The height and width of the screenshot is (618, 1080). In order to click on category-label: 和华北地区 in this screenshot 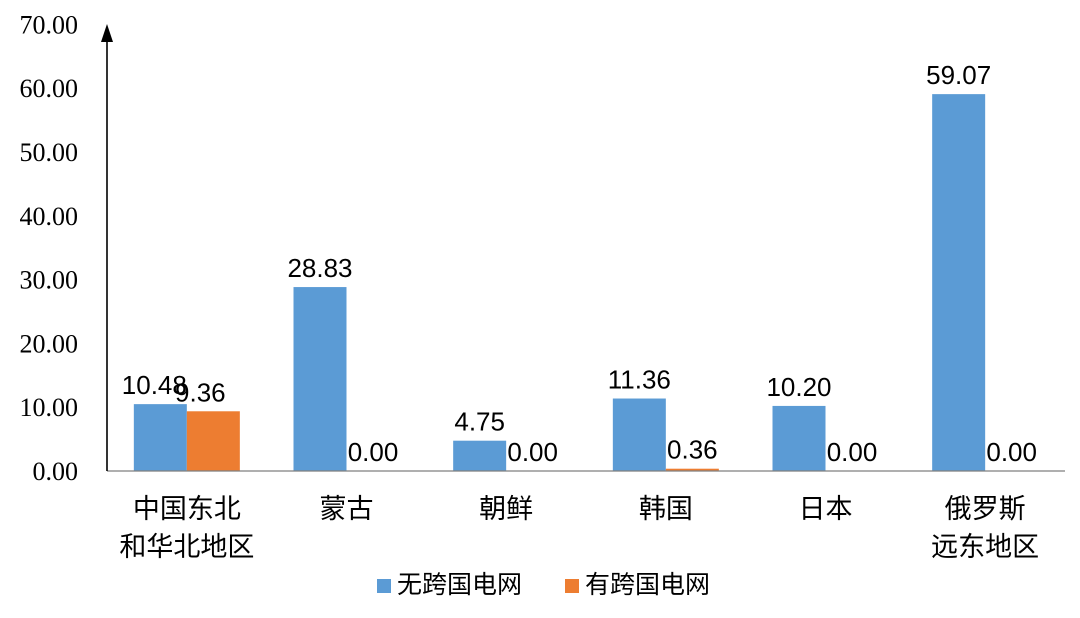, I will do `click(186, 547)`.